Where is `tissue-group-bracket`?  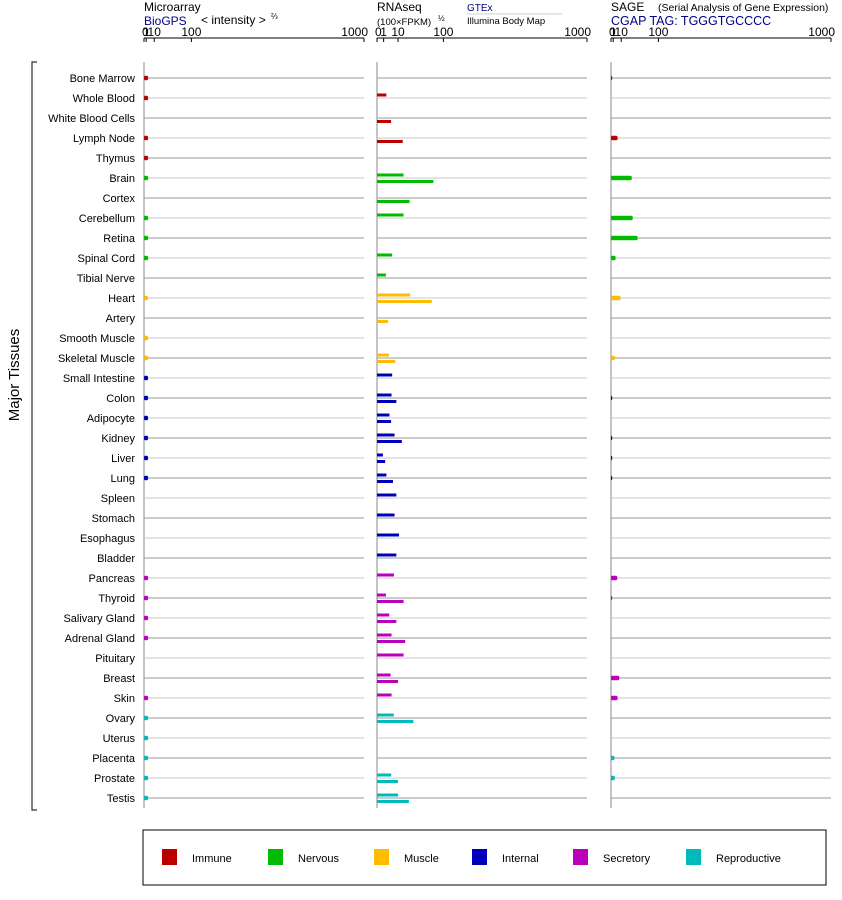 tissue-group-bracket is located at coordinates (34, 436).